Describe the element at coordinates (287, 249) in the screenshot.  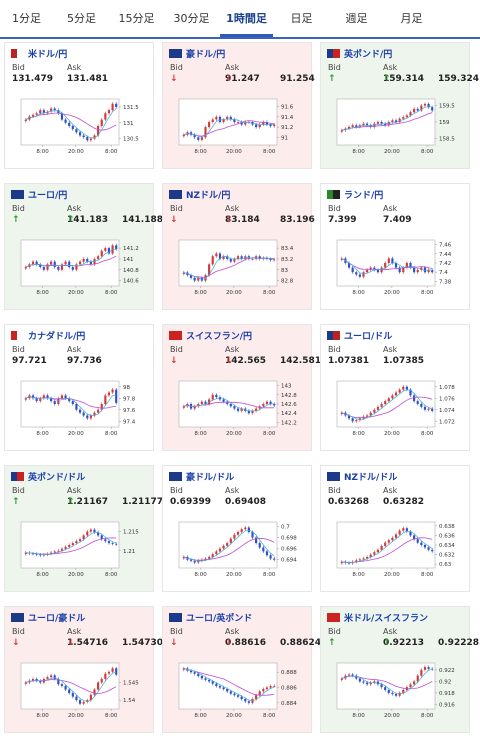
I see `y-tick-label: 83.4` at that location.